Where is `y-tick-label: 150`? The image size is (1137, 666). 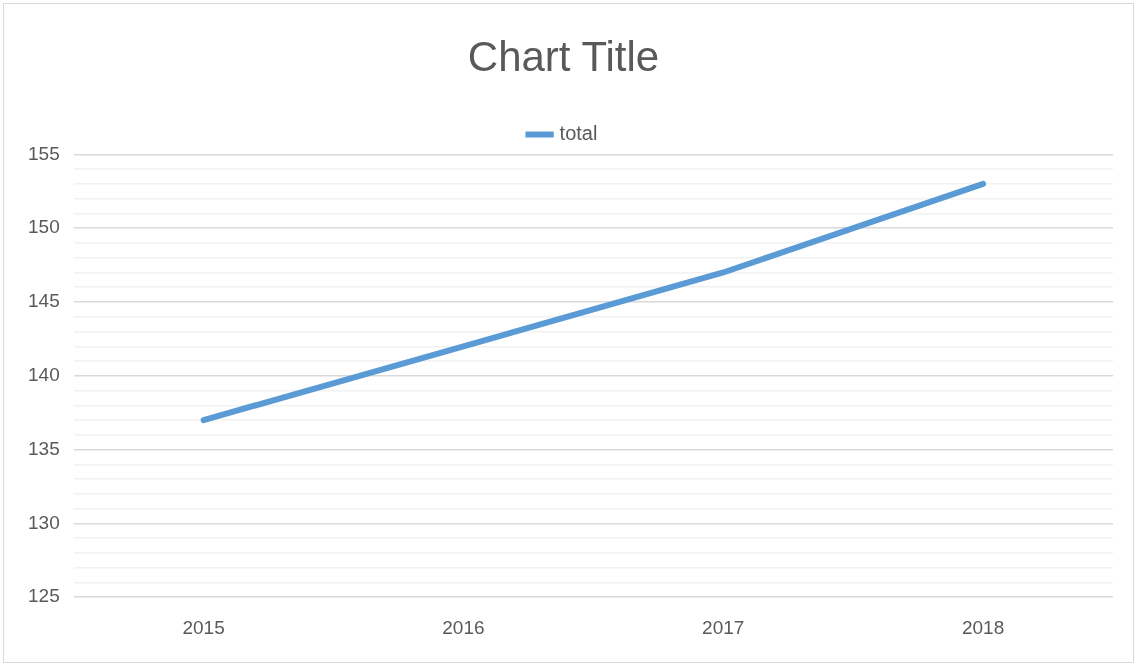 y-tick-label: 150 is located at coordinates (44, 227).